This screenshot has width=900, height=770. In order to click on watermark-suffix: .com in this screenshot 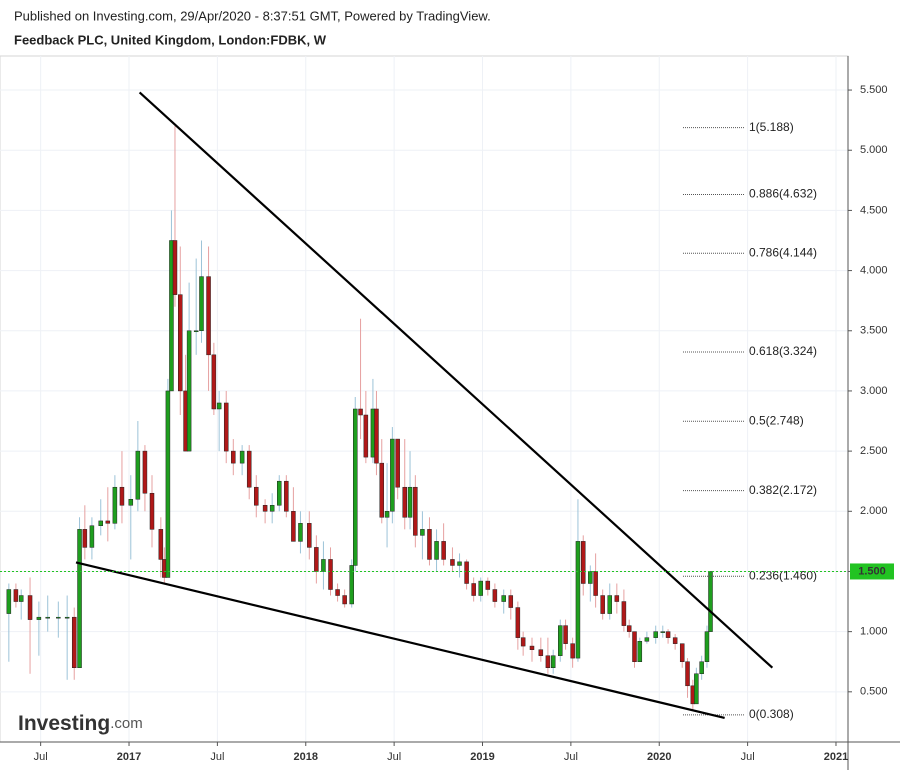, I will do `click(126, 723)`.